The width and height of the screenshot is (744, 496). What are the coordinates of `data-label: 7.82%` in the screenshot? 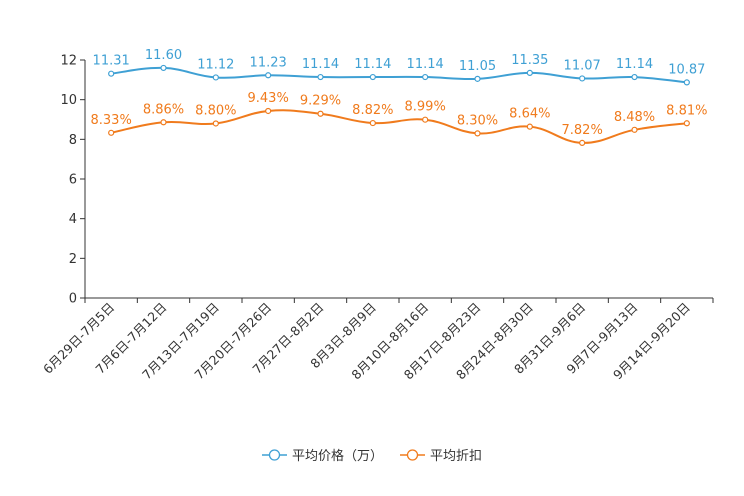 It's located at (582, 130).